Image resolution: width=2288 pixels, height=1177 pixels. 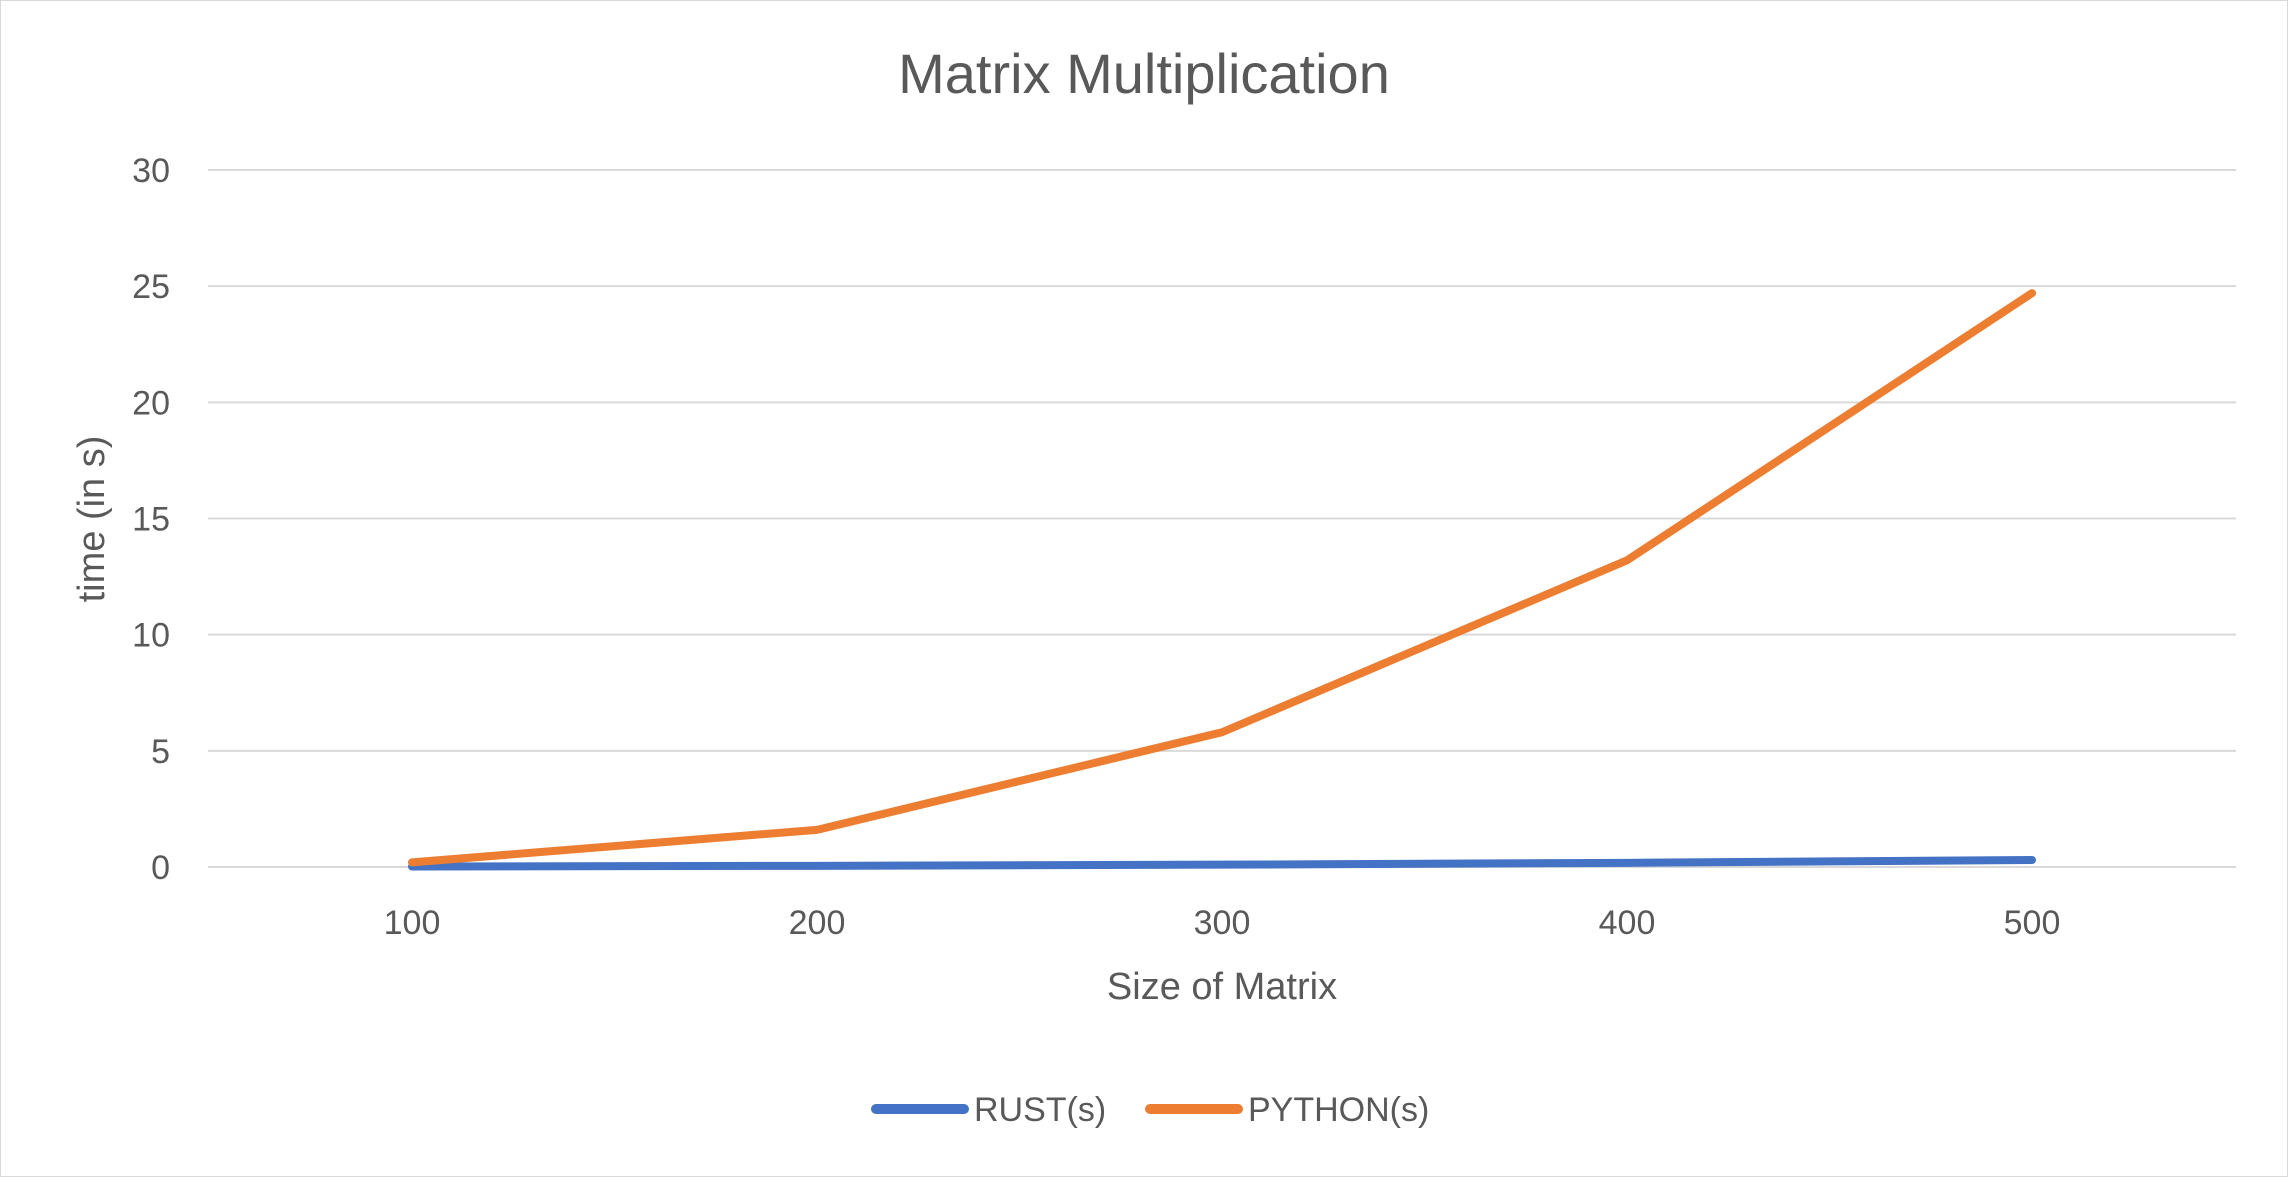 I want to click on x-tick-label: 500, so click(x=2032, y=923).